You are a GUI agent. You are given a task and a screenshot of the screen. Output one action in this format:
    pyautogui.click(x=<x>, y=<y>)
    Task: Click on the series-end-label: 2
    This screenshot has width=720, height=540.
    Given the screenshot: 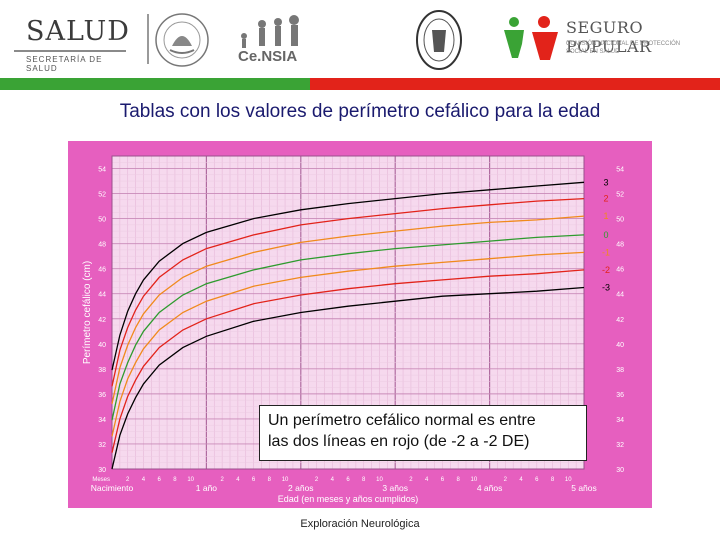 What is the action you would take?
    pyautogui.click(x=605, y=199)
    